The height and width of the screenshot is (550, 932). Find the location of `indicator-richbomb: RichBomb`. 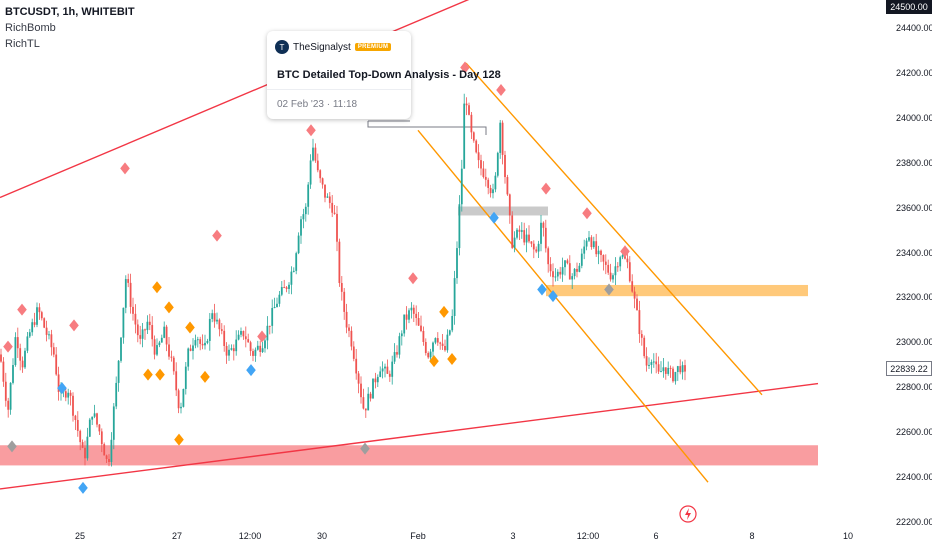

indicator-richbomb: RichBomb is located at coordinates (30, 28).